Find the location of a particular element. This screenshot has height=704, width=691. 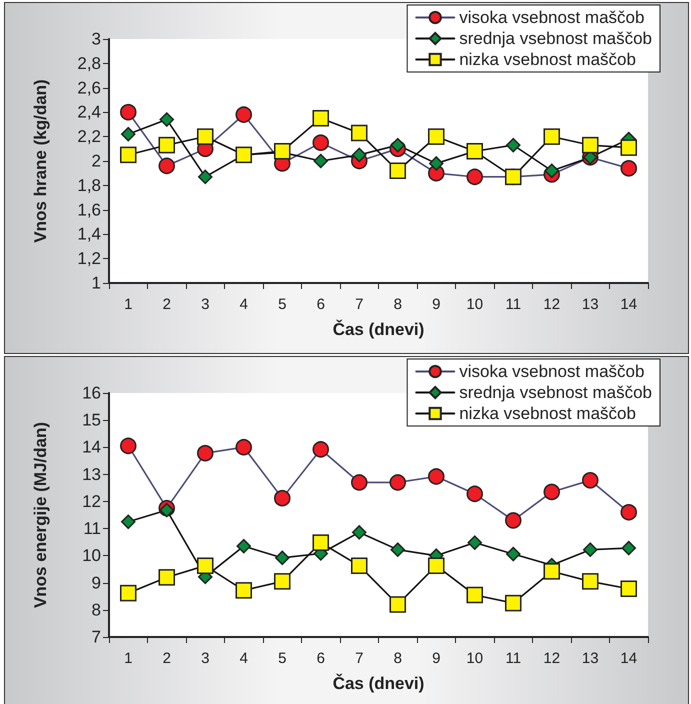

y-tick-label: 1,6 is located at coordinates (89, 210).